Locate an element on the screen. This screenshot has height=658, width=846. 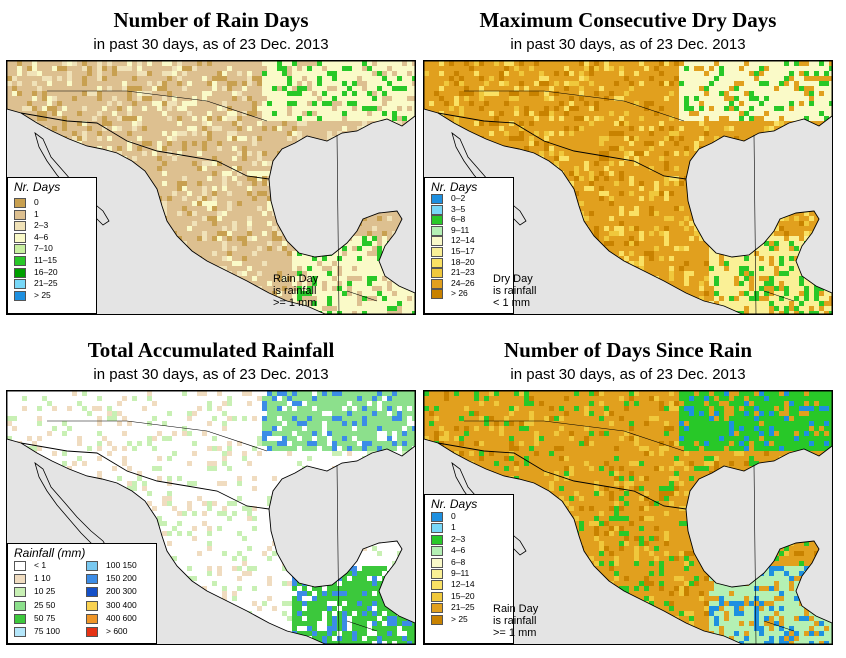
legend-label: 21–25 is located at coordinates (46, 283).